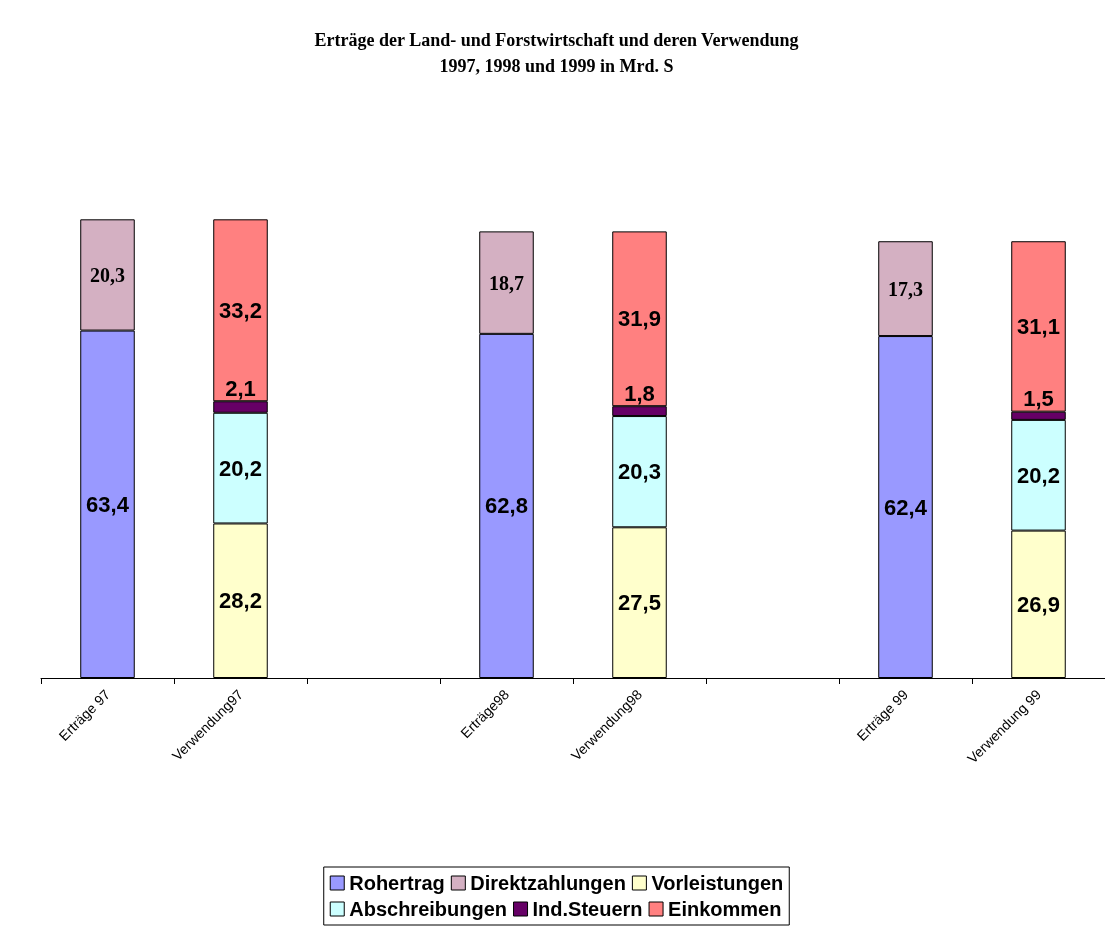  I want to click on data-label: 62,4, so click(906, 507).